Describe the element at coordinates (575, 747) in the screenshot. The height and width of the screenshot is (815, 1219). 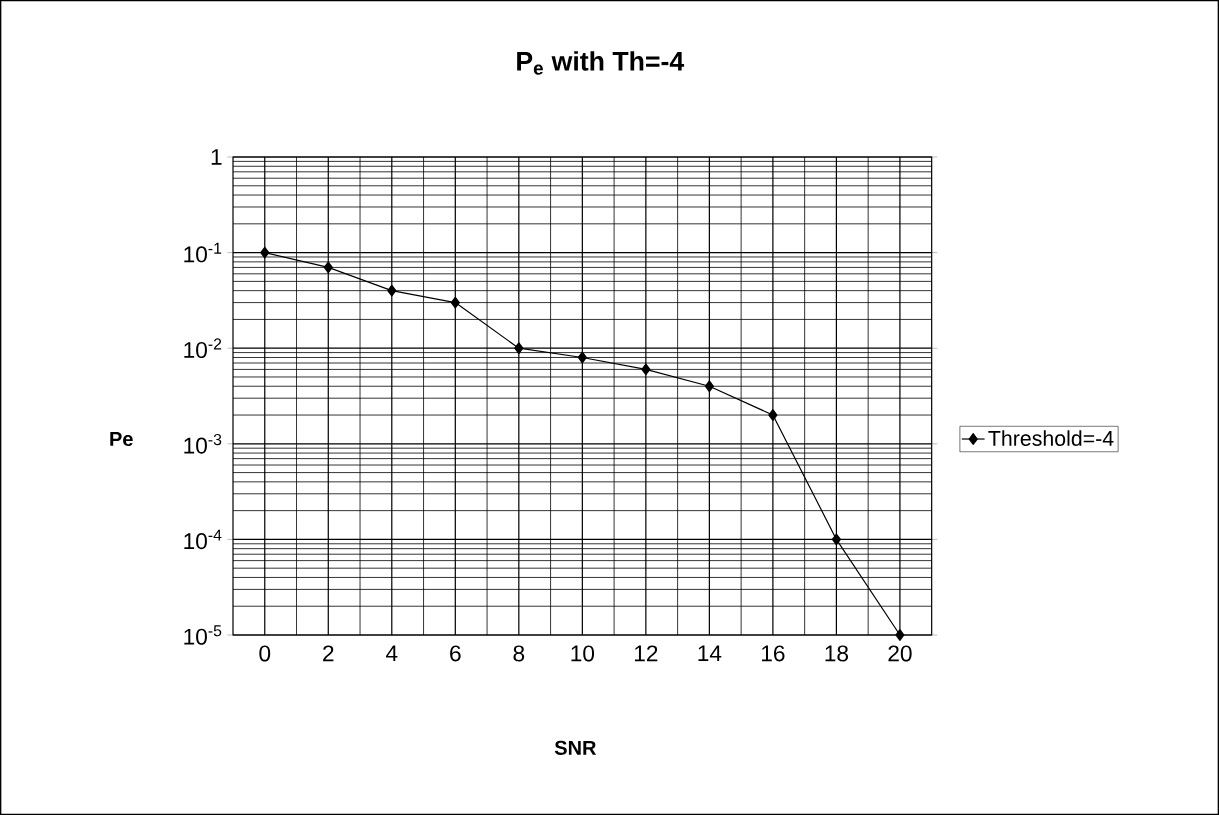
I see `x-axis-title: SNR` at that location.